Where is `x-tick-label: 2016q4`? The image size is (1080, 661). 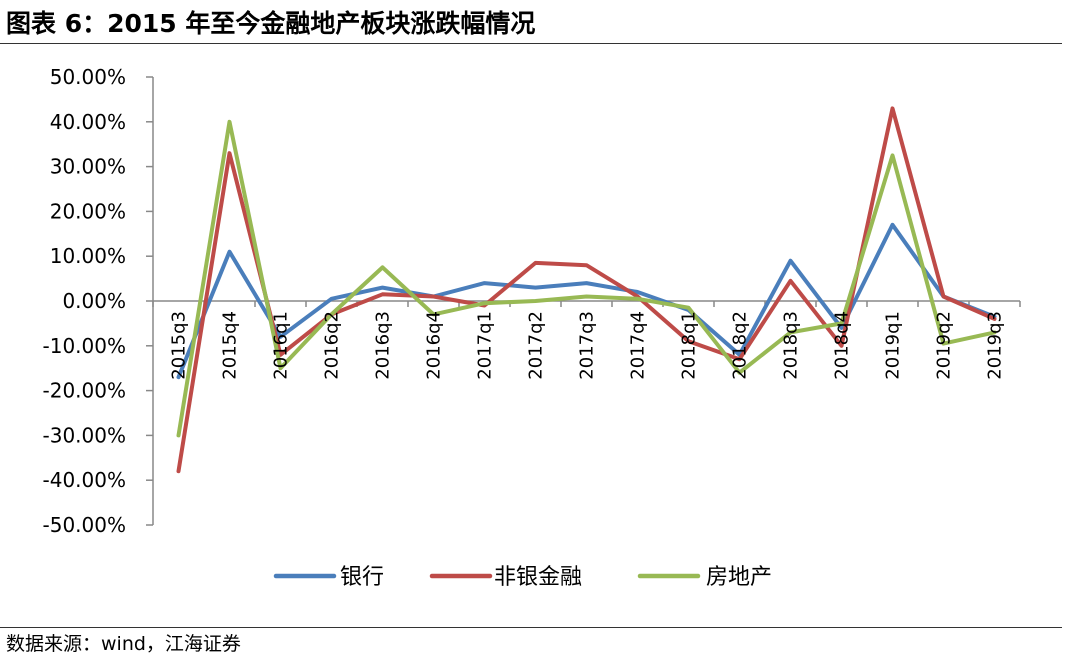
x-tick-label: 2016q4 is located at coordinates (434, 345).